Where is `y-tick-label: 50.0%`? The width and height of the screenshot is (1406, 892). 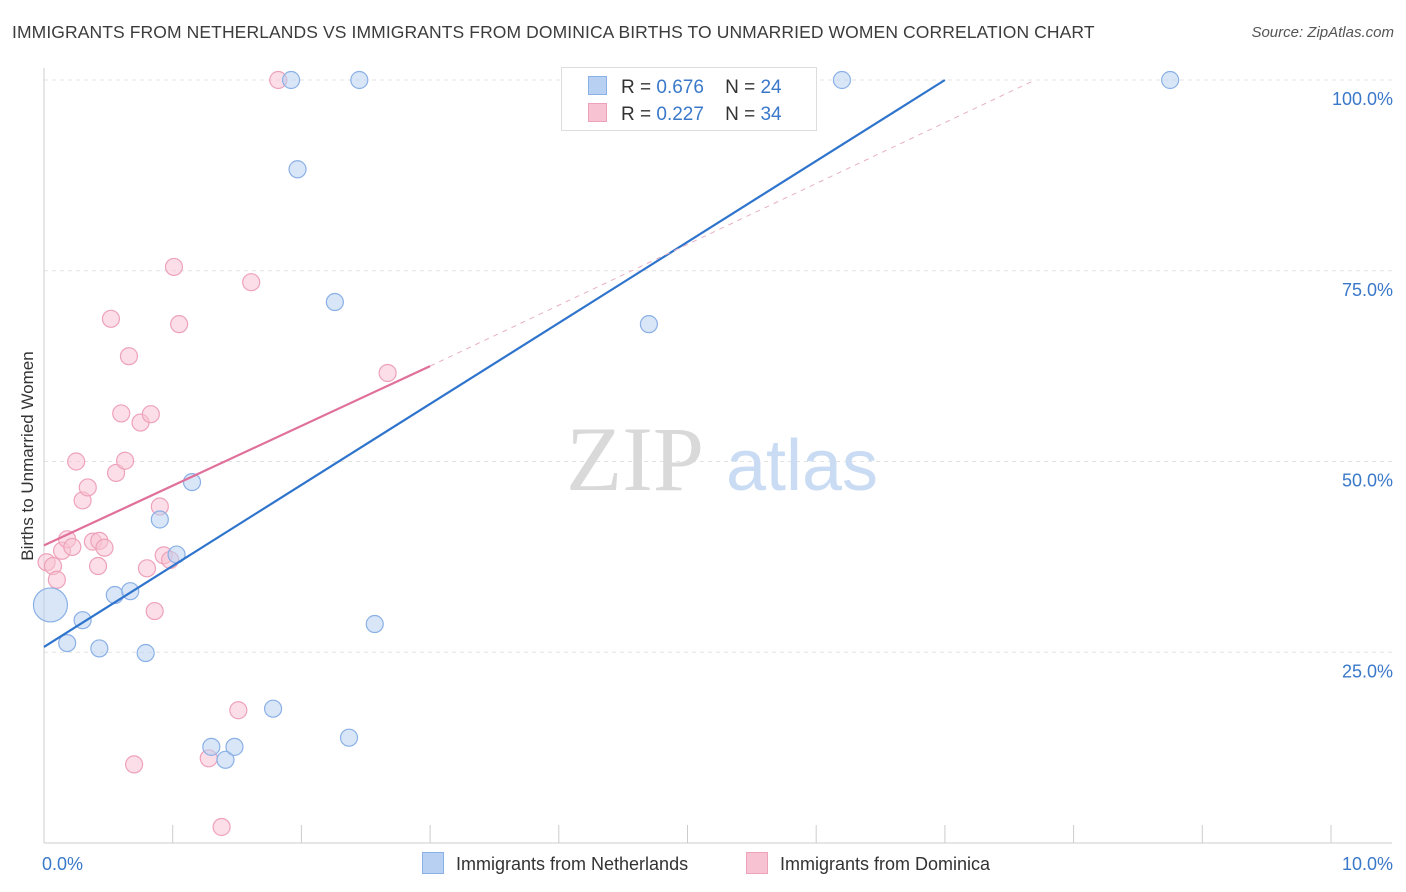 y-tick-label: 50.0% is located at coordinates (1367, 481).